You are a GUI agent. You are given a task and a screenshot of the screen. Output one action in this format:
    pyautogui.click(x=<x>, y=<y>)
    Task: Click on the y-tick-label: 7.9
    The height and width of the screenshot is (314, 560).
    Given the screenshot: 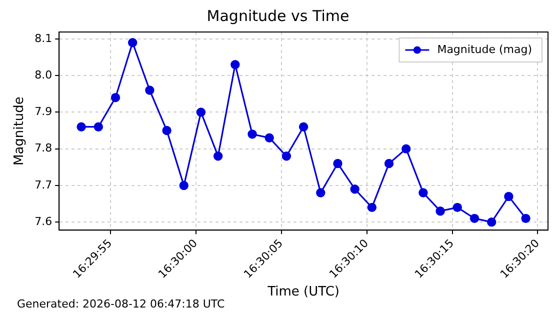 What is the action you would take?
    pyautogui.click(x=43, y=111)
    